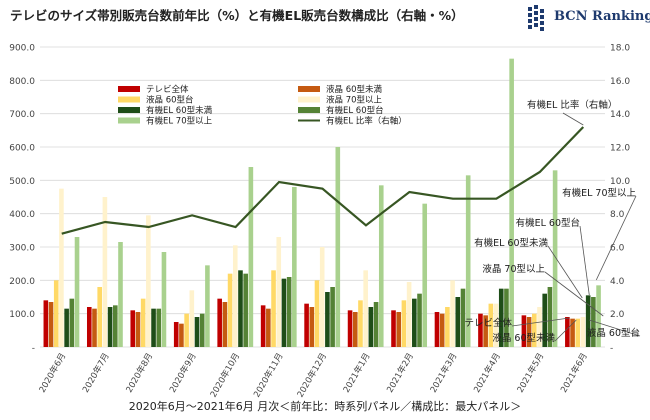  I want to click on y-left-tick-label: 500.0, so click(22, 182).